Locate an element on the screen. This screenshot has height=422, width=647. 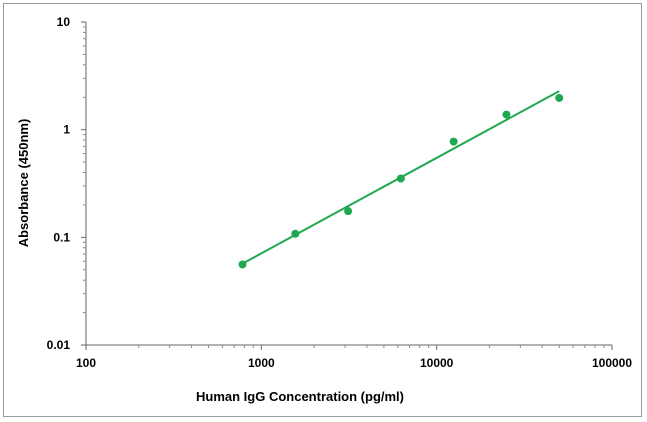
x-tick-label: 10000 is located at coordinates (437, 363).